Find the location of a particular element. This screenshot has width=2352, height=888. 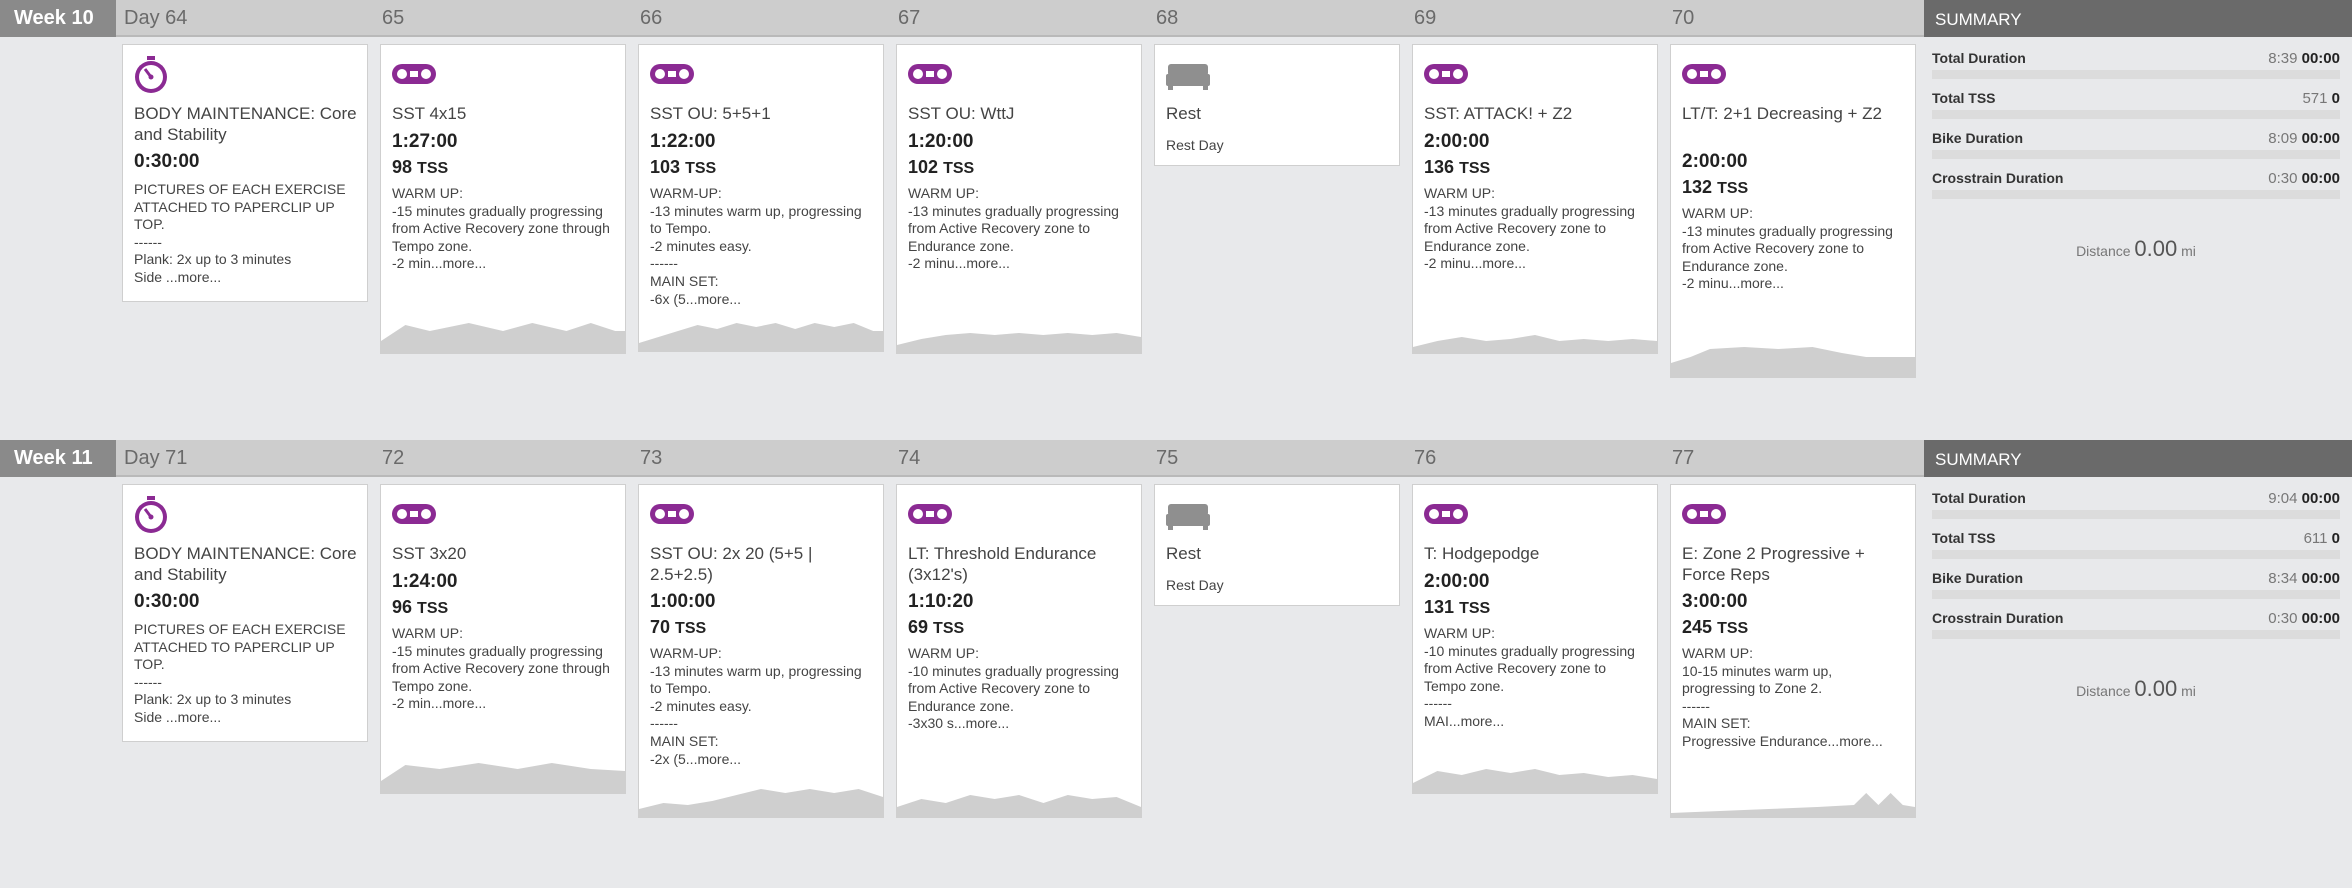

workout-duration: 0:30:00 is located at coordinates (167, 161).